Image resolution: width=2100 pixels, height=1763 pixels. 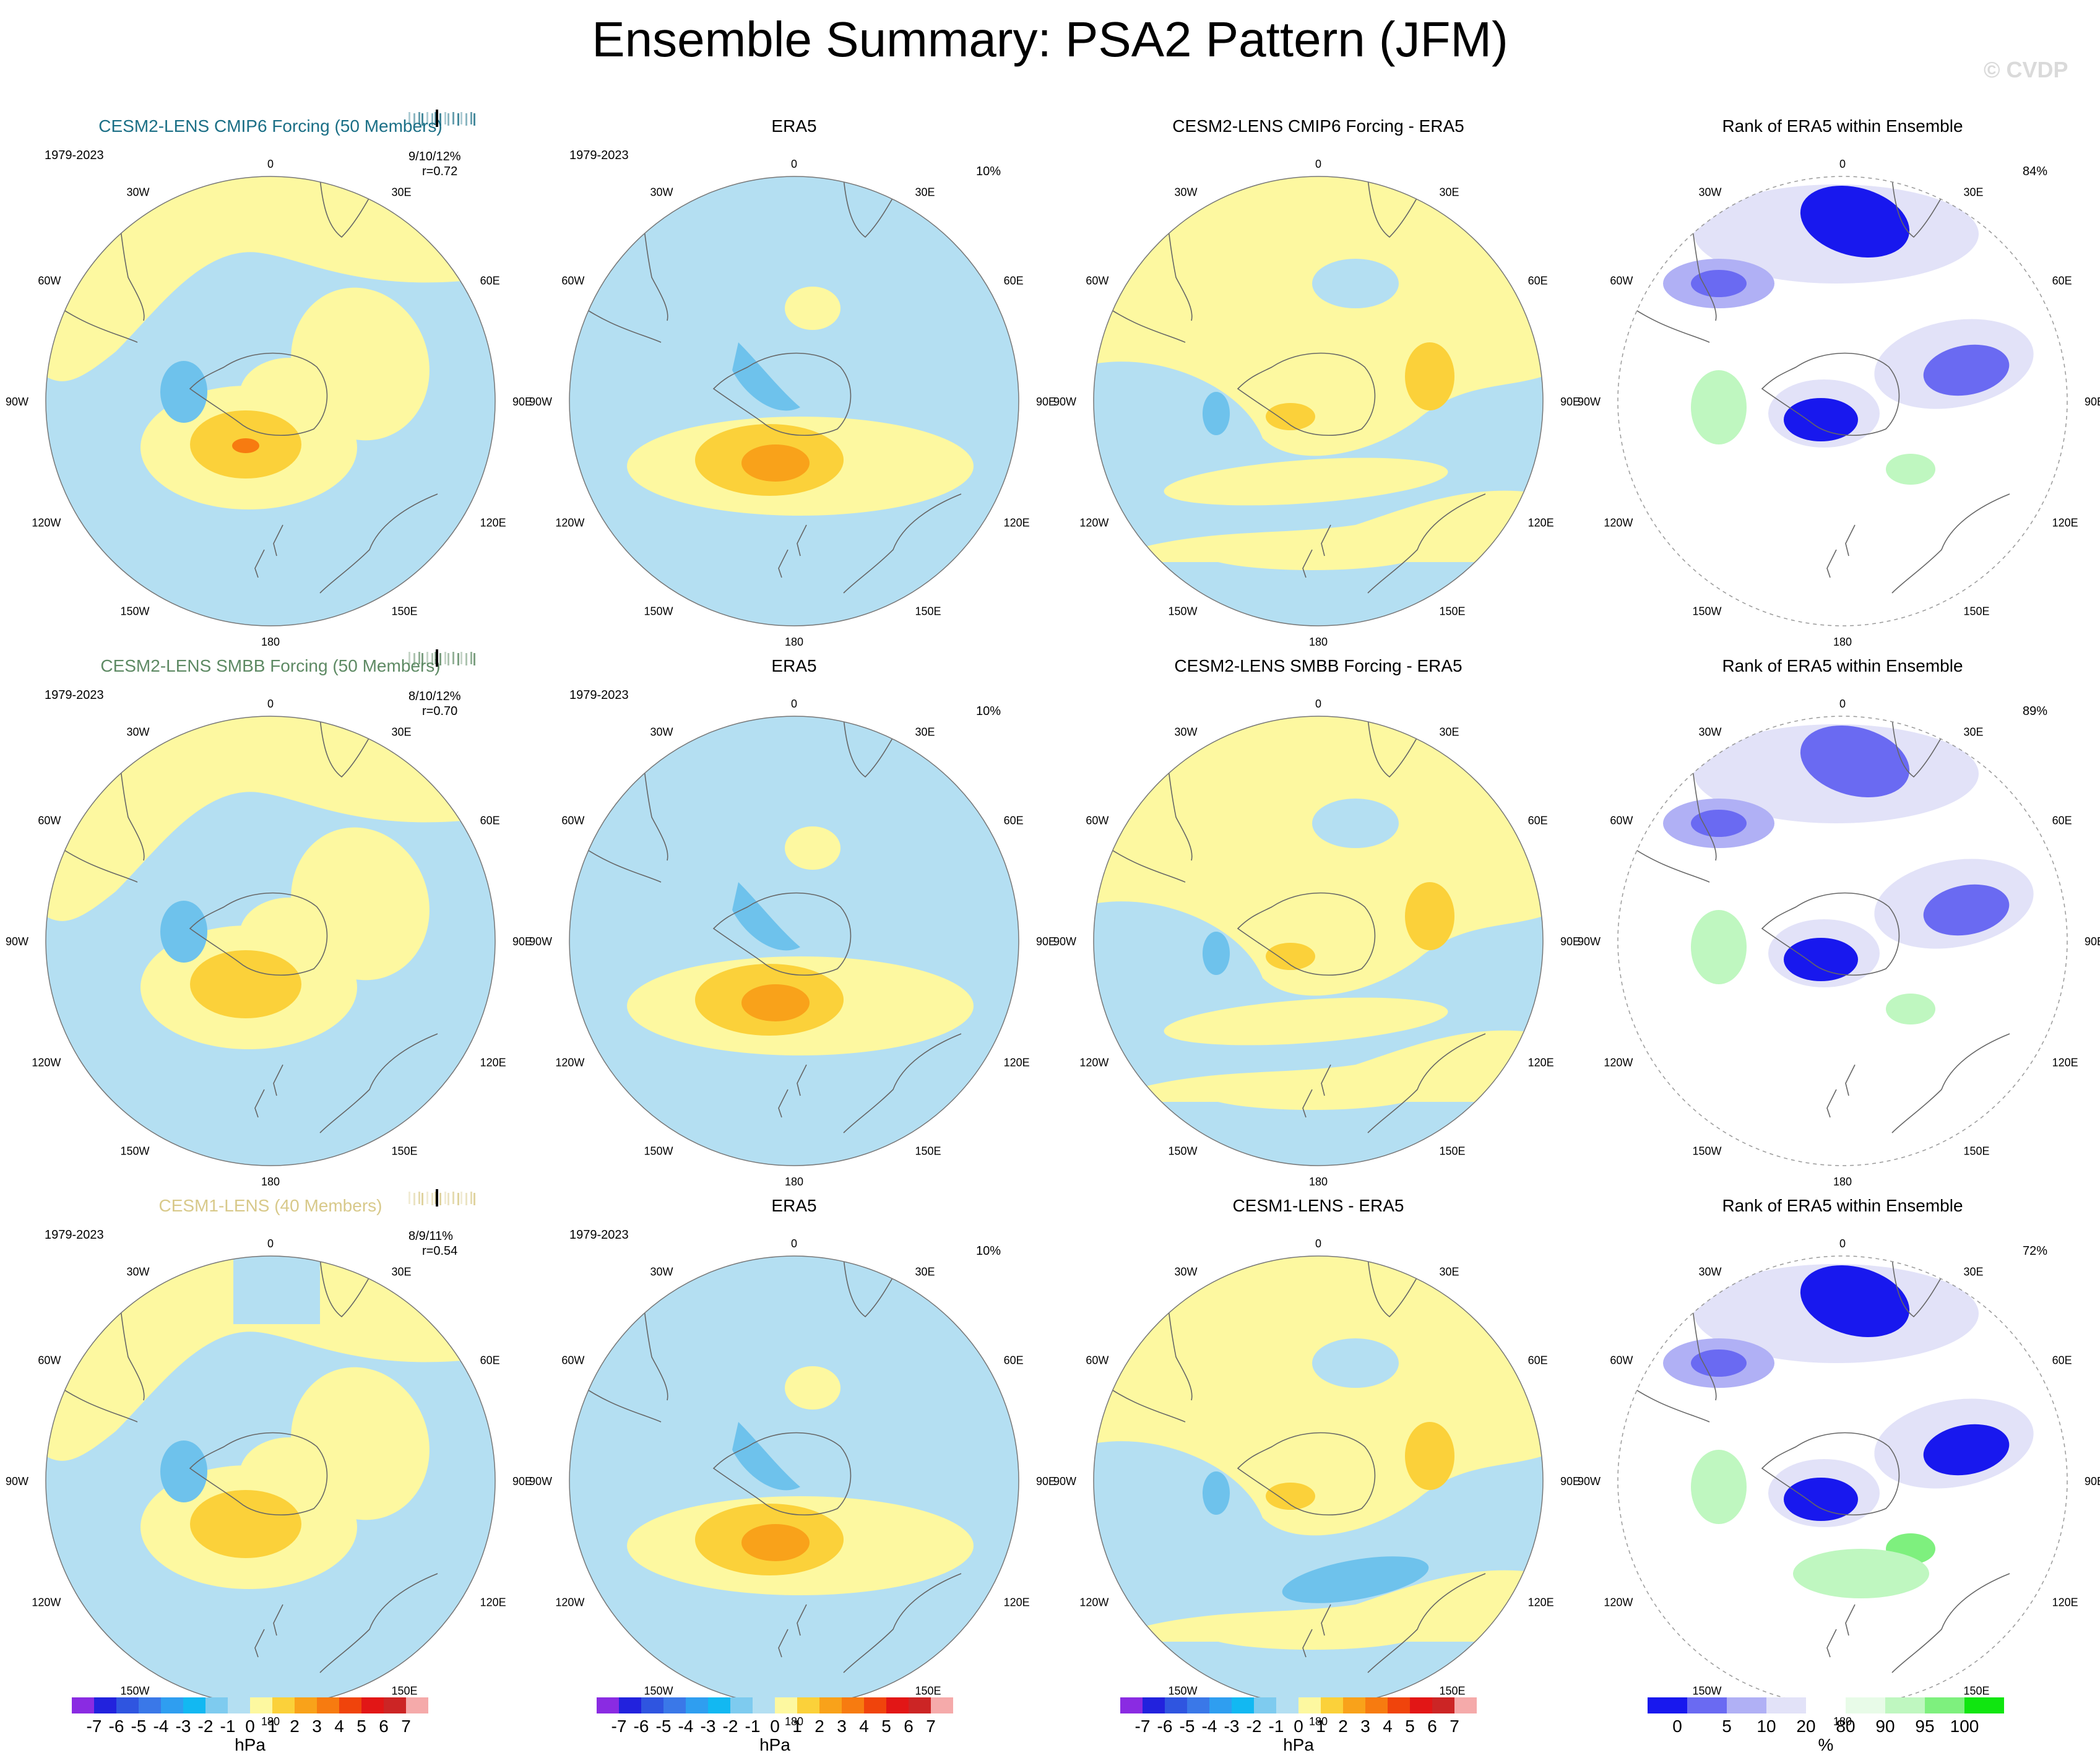 What do you see at coordinates (925, 732) in the screenshot?
I see `obs-row-2-lon-30E: 30E` at bounding box center [925, 732].